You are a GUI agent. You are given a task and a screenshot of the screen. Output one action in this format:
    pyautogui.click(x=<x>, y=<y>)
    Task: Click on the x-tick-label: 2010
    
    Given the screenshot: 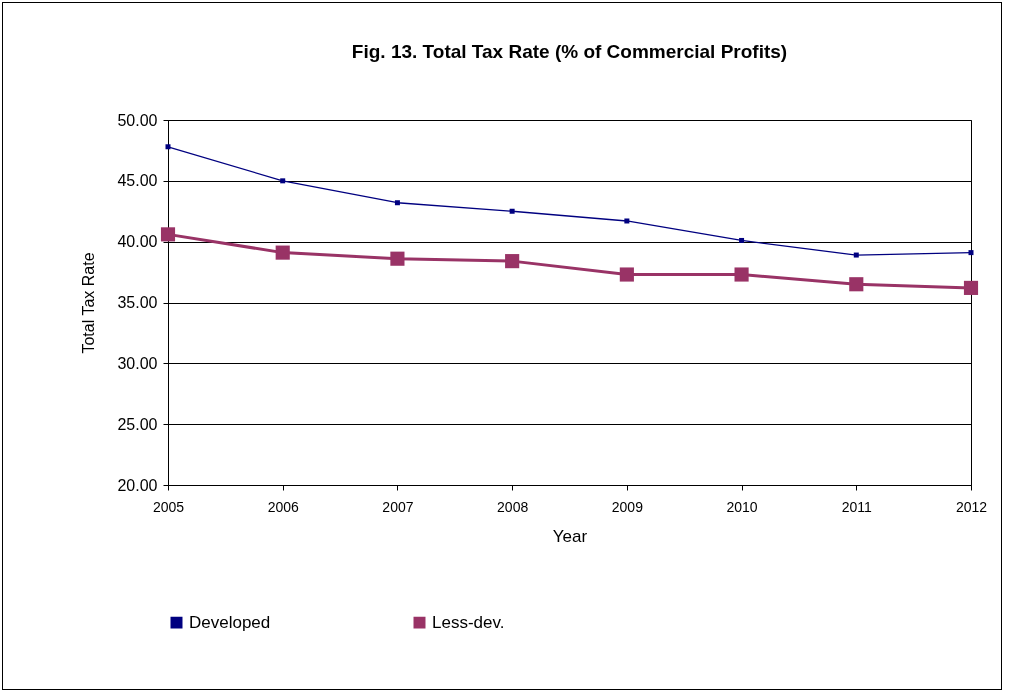 What is the action you would take?
    pyautogui.click(x=742, y=506)
    